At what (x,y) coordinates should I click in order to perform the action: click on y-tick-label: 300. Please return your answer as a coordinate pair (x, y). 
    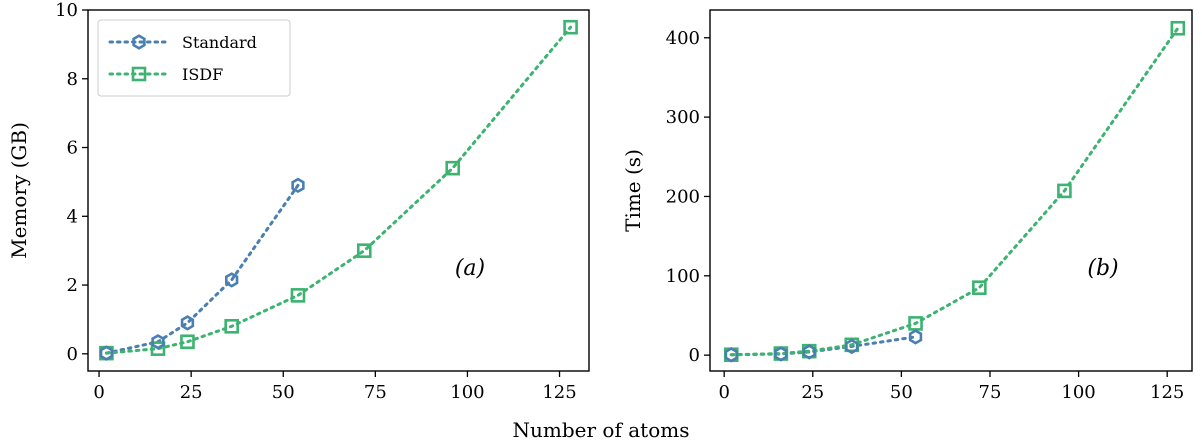
    Looking at the image, I should click on (683, 117).